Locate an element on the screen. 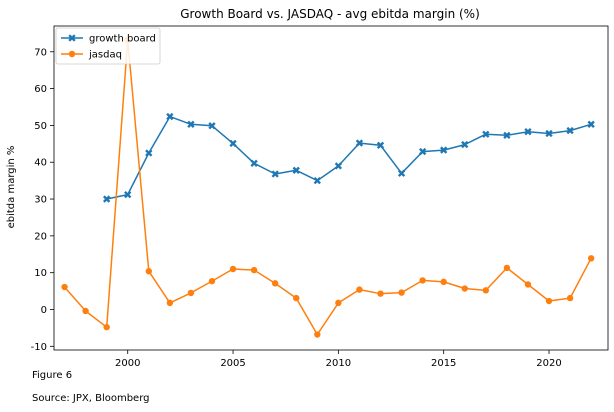 The image size is (614, 412). x-tick-label: 2010 is located at coordinates (338, 363).